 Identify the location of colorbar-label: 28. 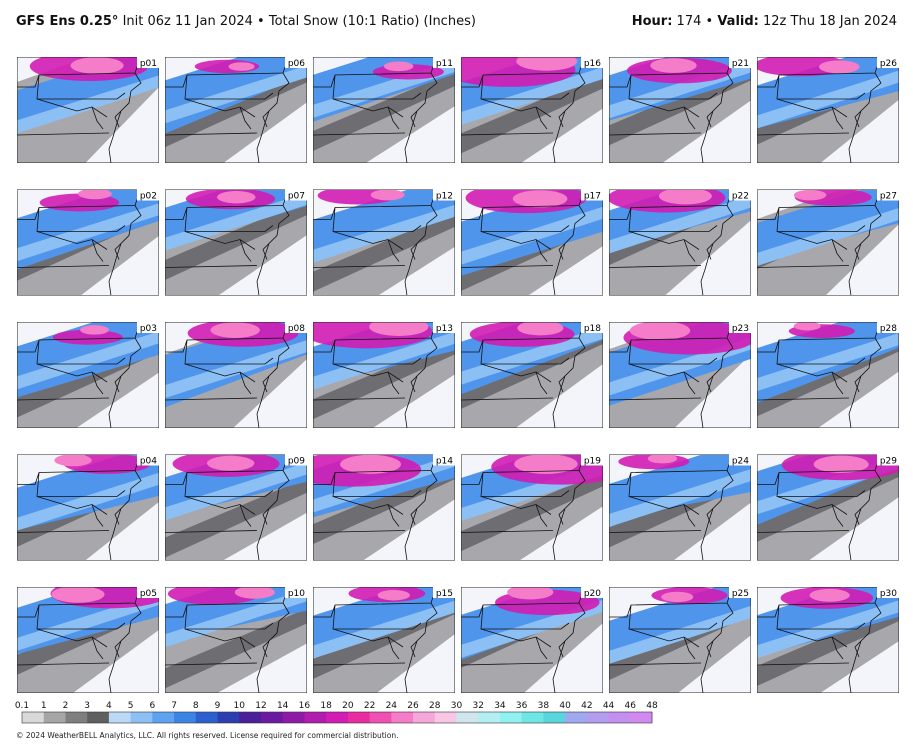
(435, 706).